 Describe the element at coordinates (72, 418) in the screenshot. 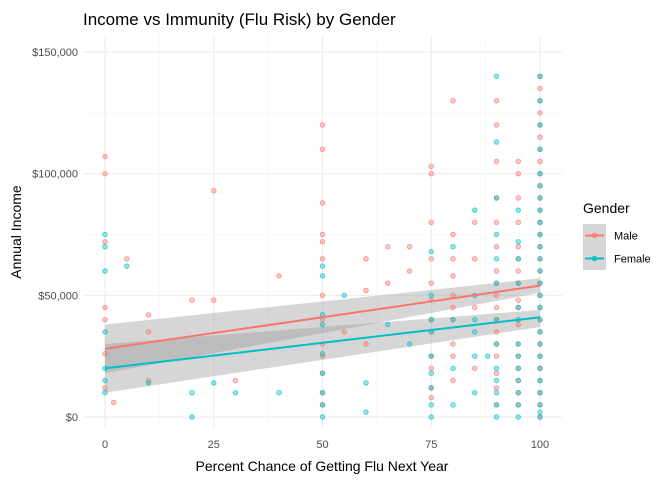

I see `y-tick-label: $0` at that location.